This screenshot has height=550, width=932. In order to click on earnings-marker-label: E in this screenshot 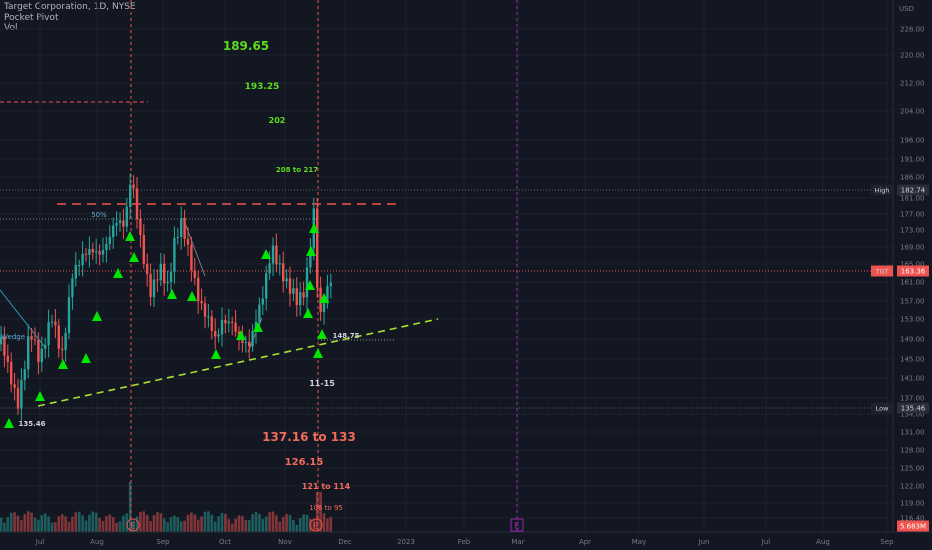, I will do `click(315, 526)`.